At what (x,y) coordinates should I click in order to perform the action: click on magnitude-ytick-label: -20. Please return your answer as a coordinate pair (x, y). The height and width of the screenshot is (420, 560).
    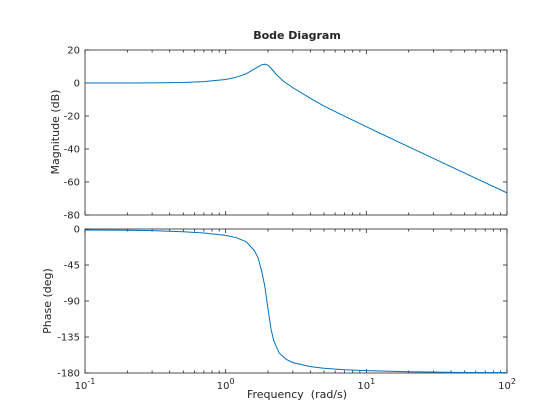
    Looking at the image, I should click on (72, 117).